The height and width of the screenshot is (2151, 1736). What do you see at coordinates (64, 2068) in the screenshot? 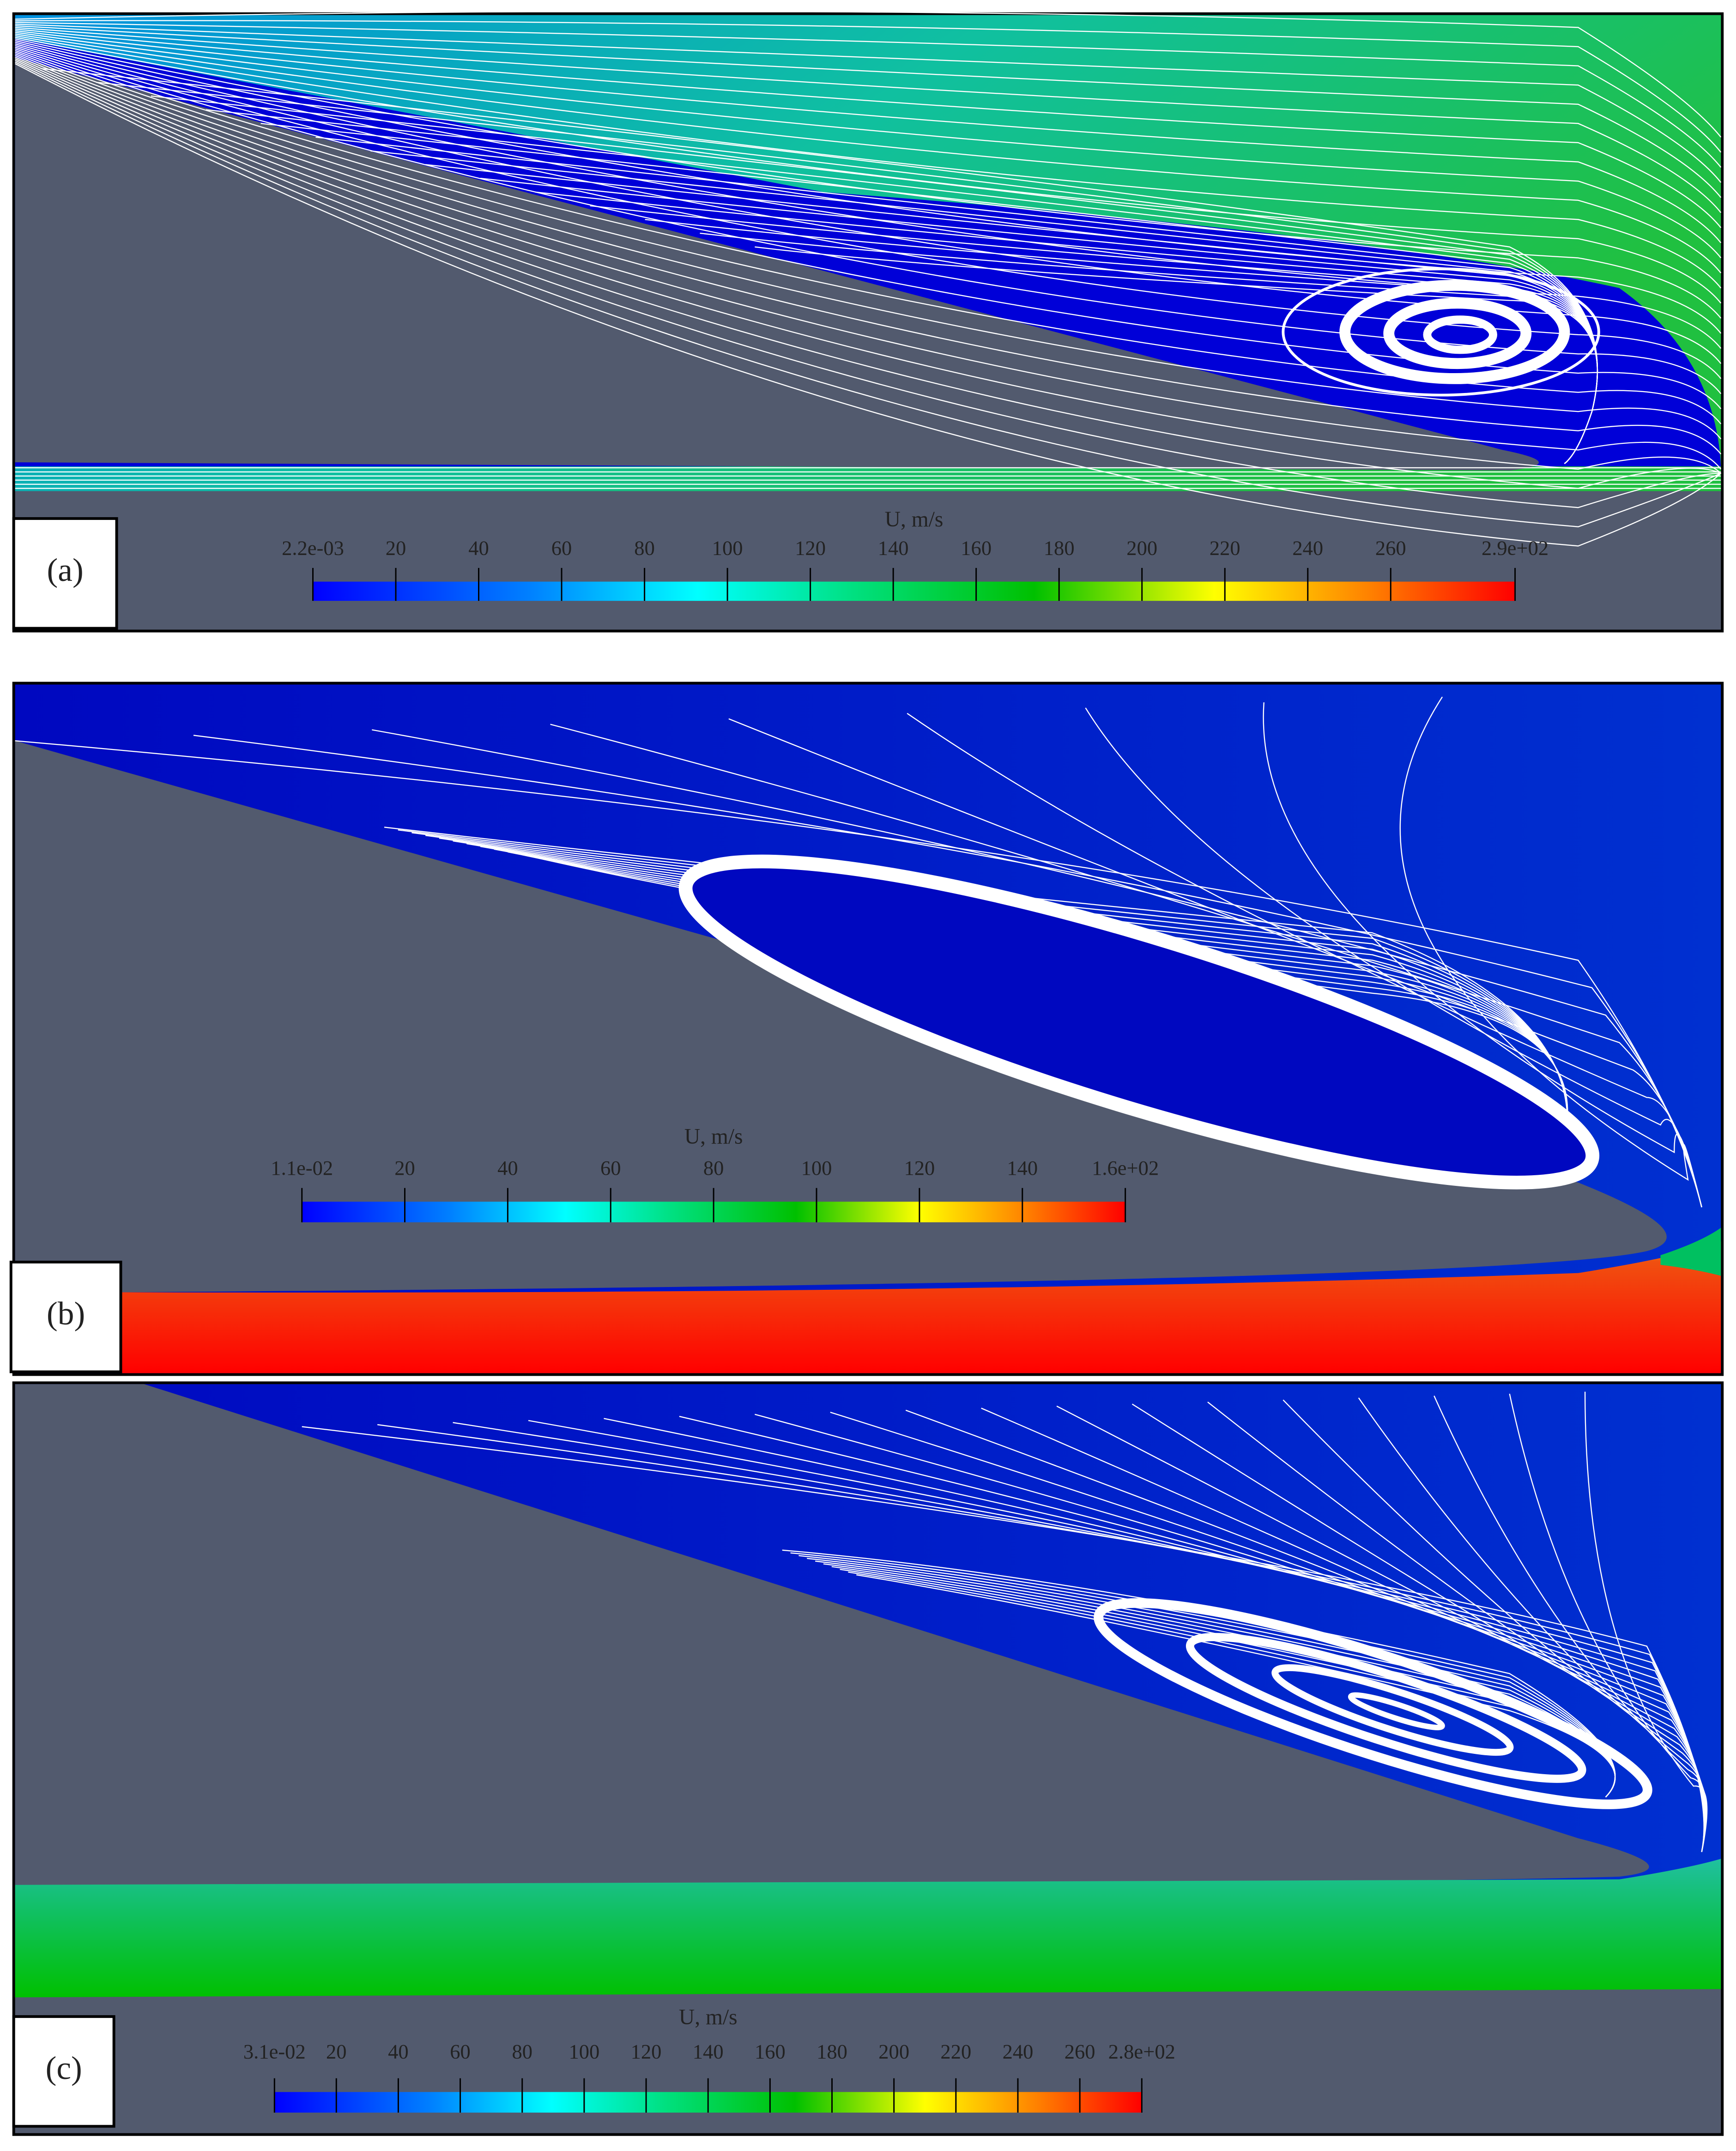
I see `panel-label: (c)` at bounding box center [64, 2068].